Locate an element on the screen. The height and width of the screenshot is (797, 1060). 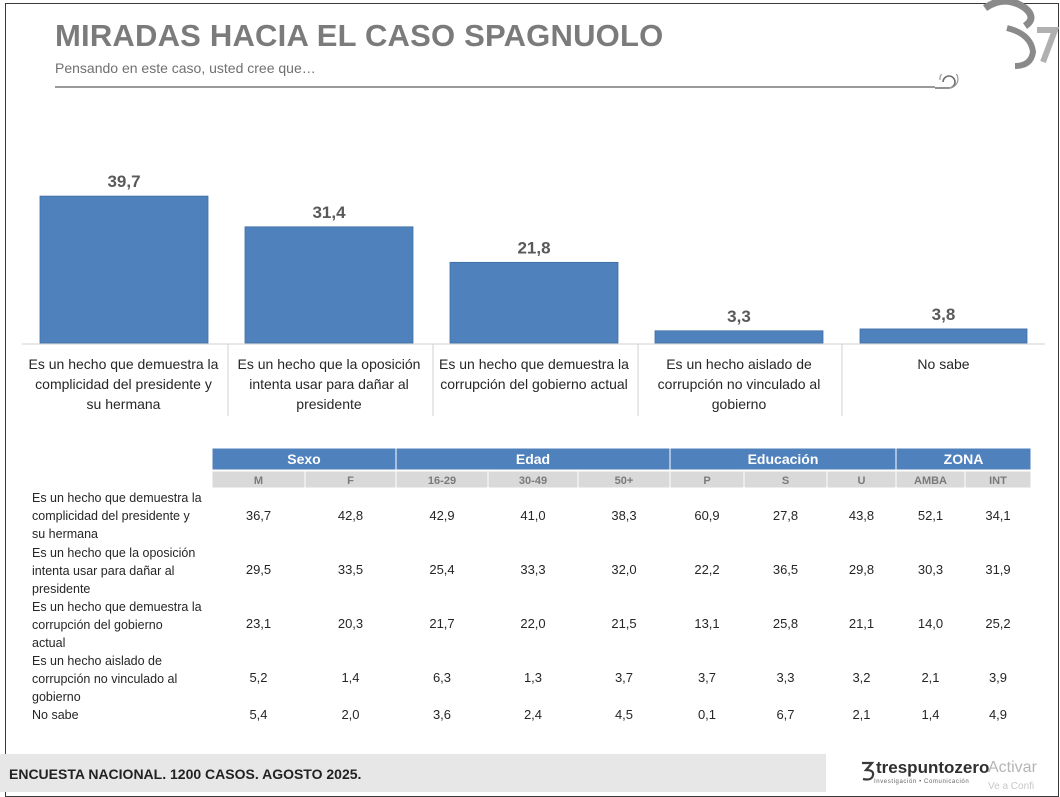
group-header-label: Sexo is located at coordinates (303, 459).